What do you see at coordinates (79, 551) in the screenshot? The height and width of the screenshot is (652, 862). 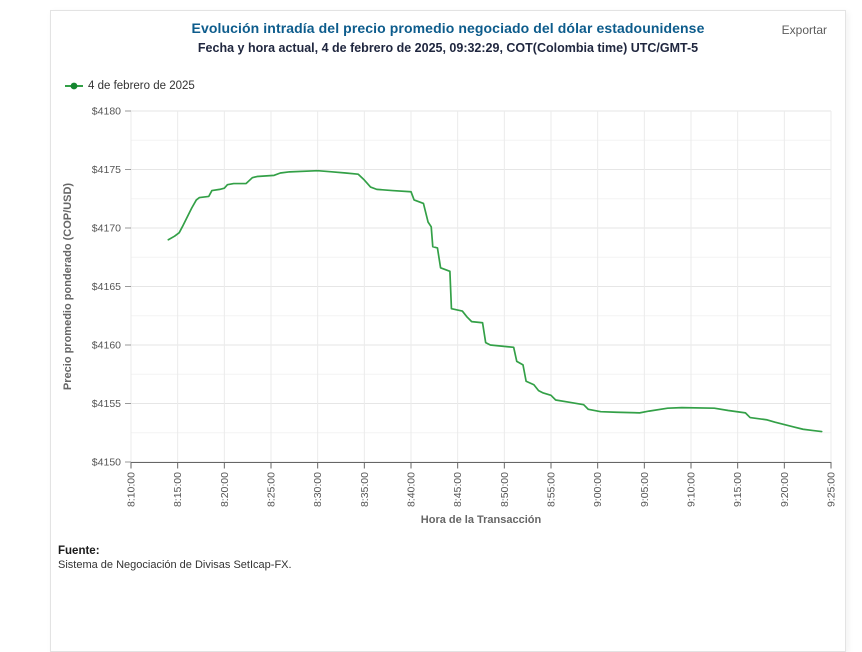 I see `source-label: Fuente:` at bounding box center [79, 551].